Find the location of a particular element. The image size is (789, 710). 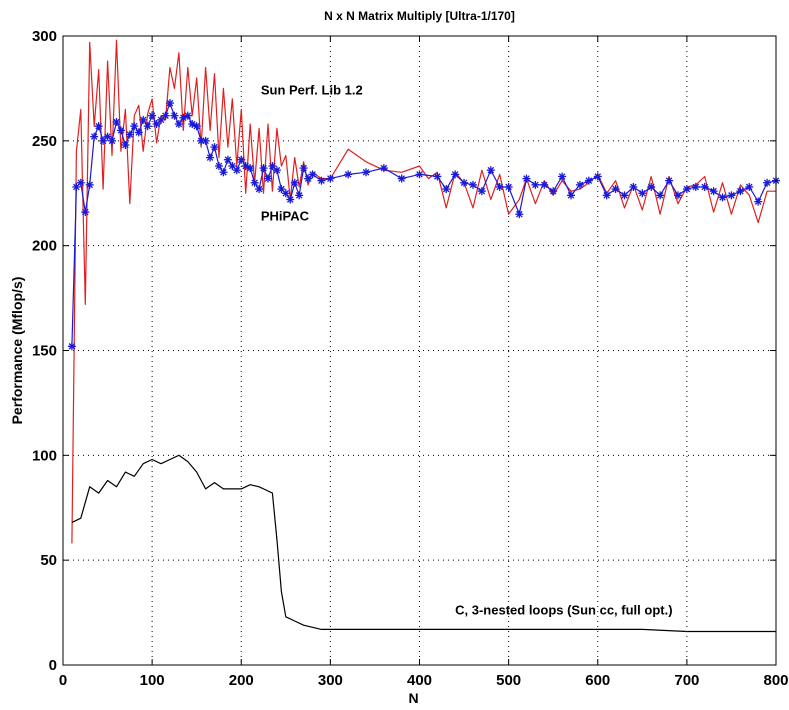

x-tick-label: 500 is located at coordinates (508, 680).